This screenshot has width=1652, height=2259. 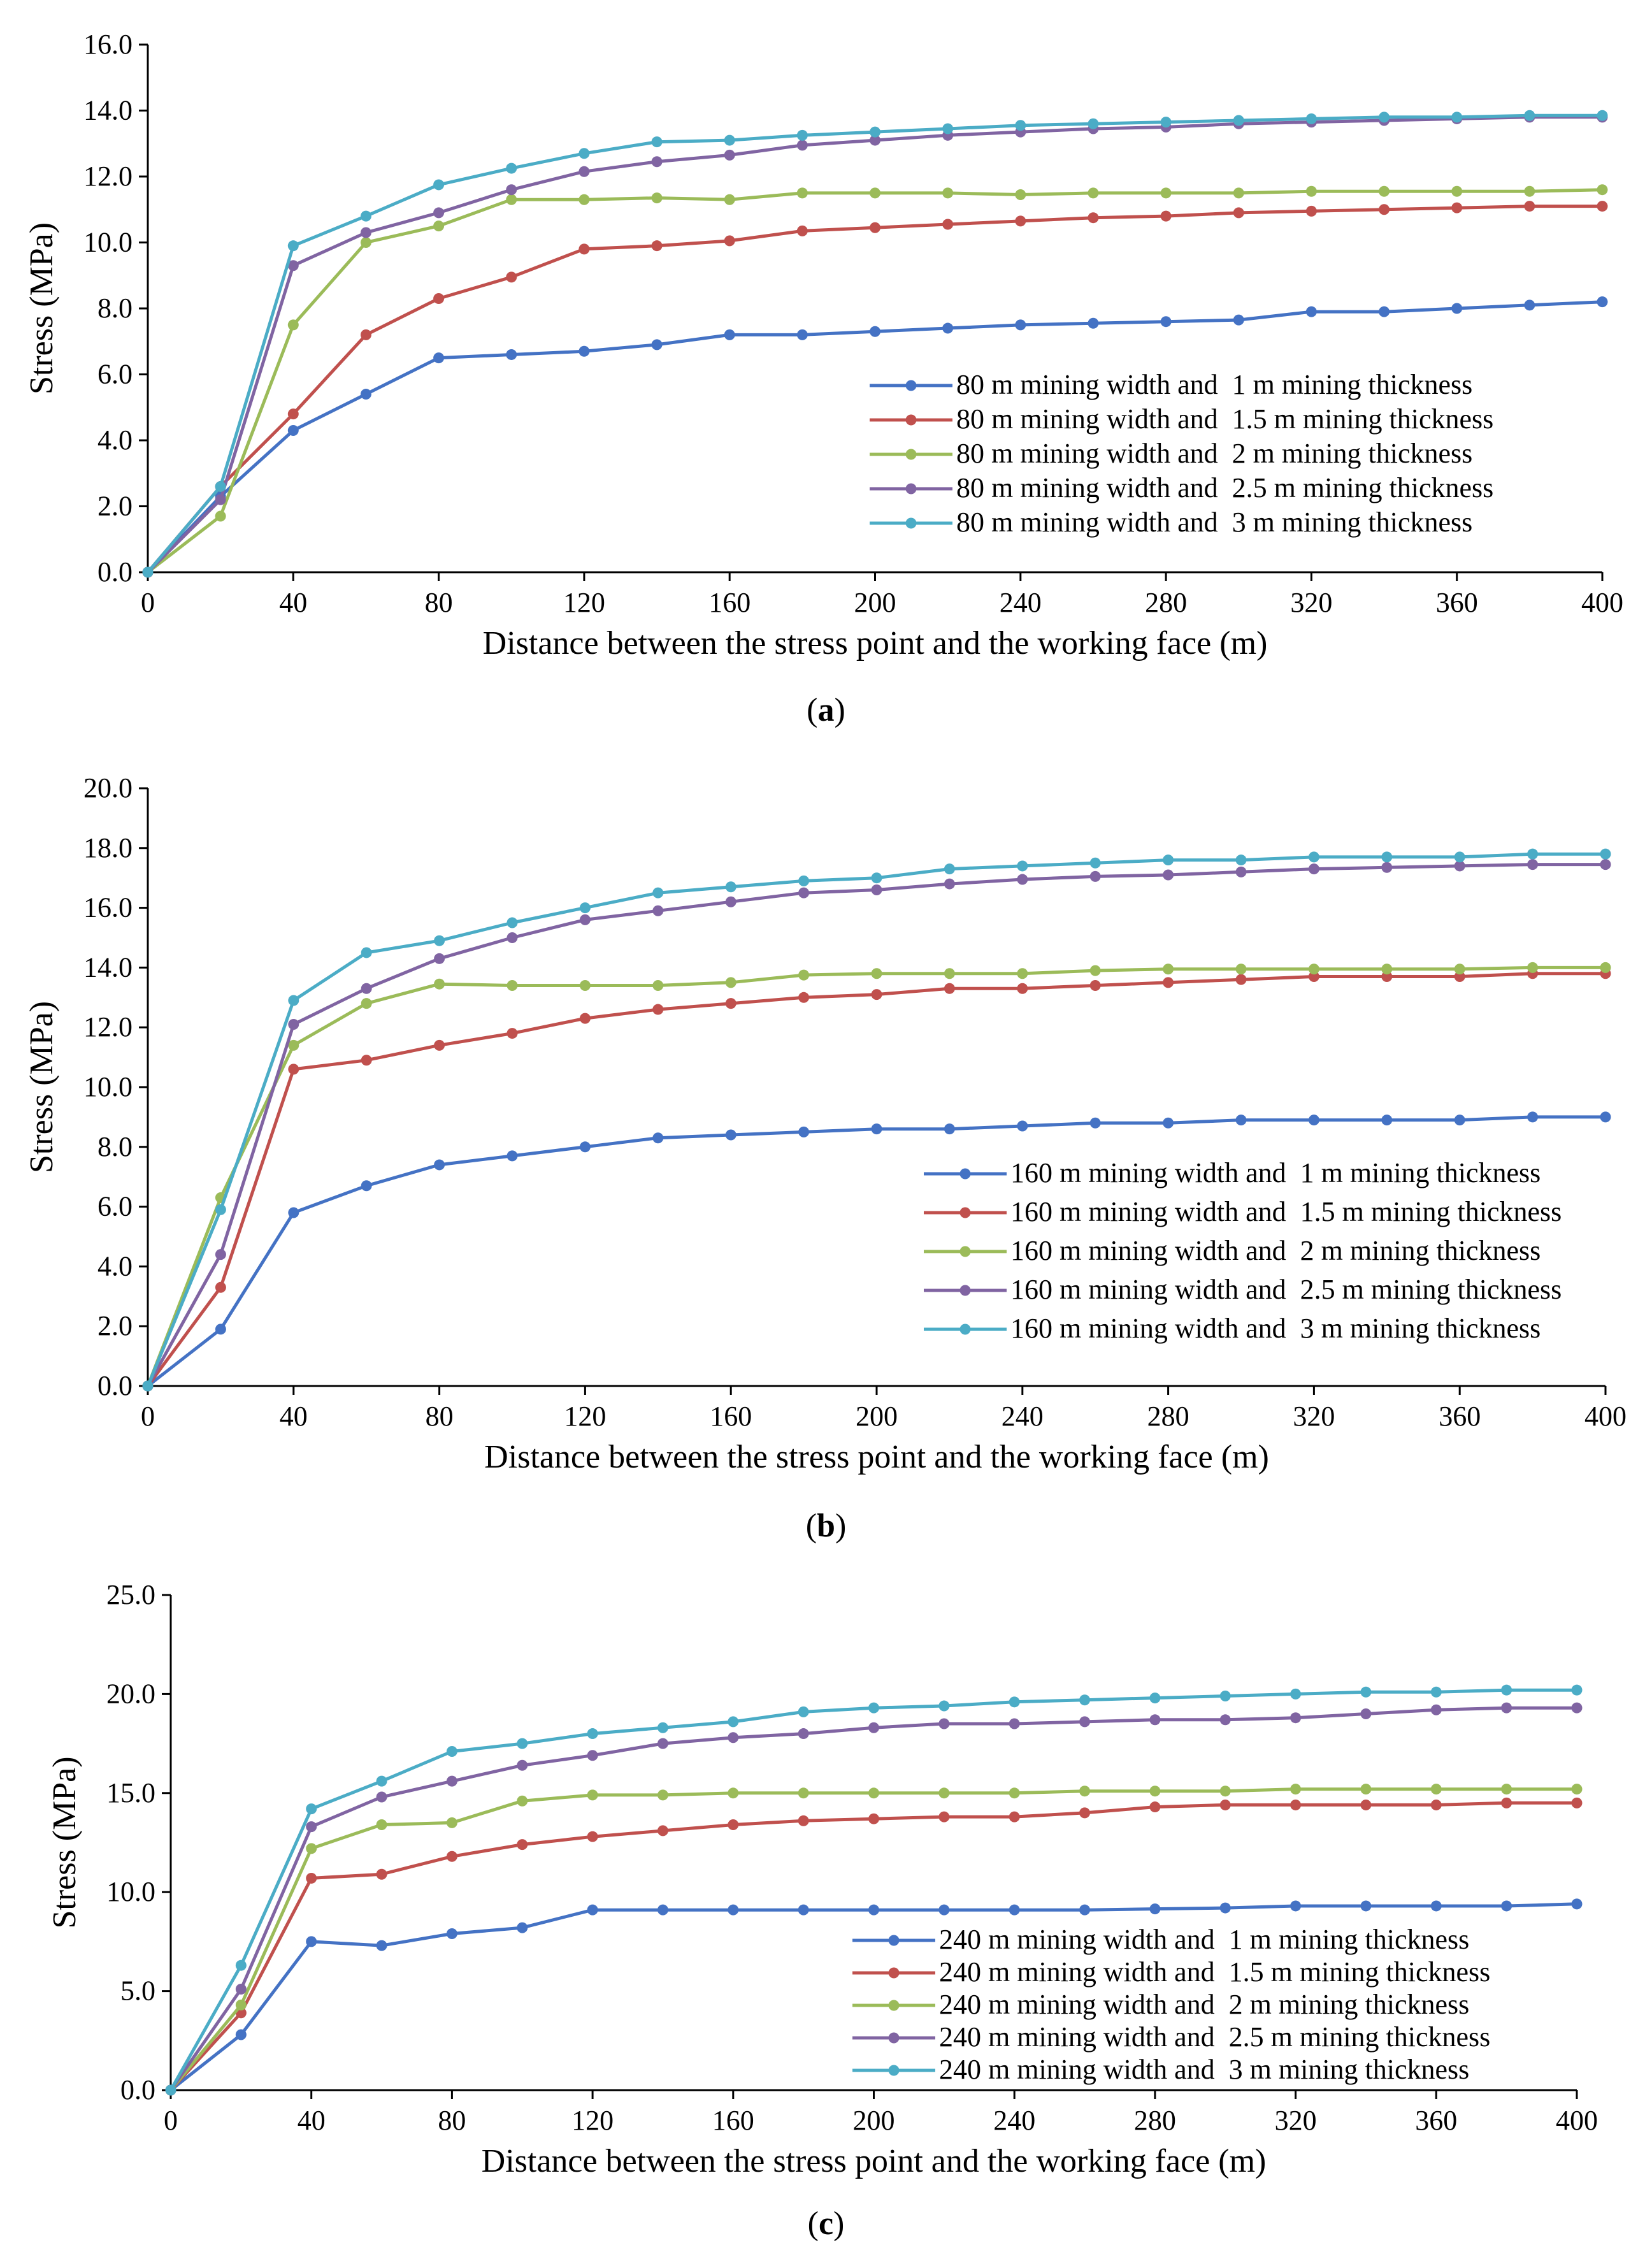 What do you see at coordinates (115, 308) in the screenshot?
I see `y-tick-label: 8.0` at bounding box center [115, 308].